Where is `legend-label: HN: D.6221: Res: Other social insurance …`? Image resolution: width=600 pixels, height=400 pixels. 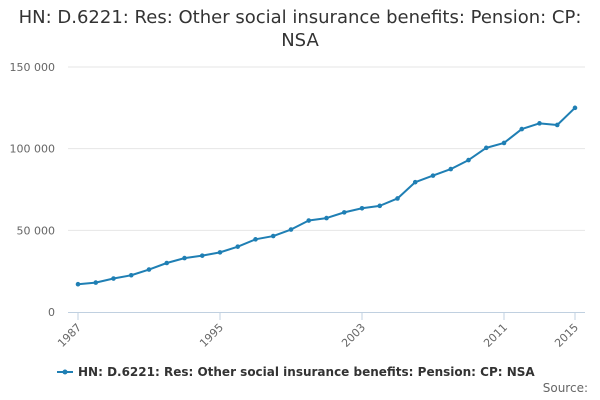
legend-label: HN: D.6221: Res: Other social insurance … is located at coordinates (306, 372).